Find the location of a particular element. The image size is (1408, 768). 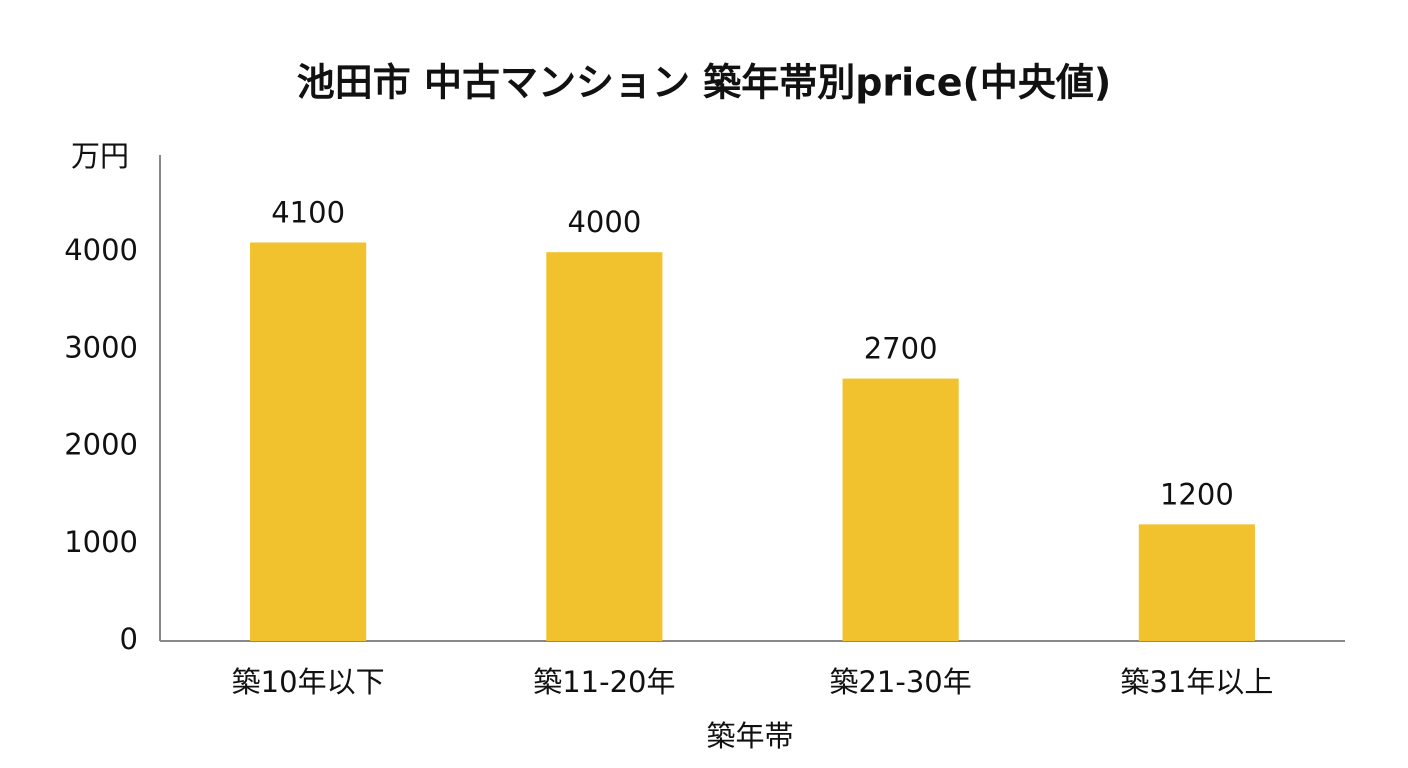

value-label: 4100 is located at coordinates (308, 212).